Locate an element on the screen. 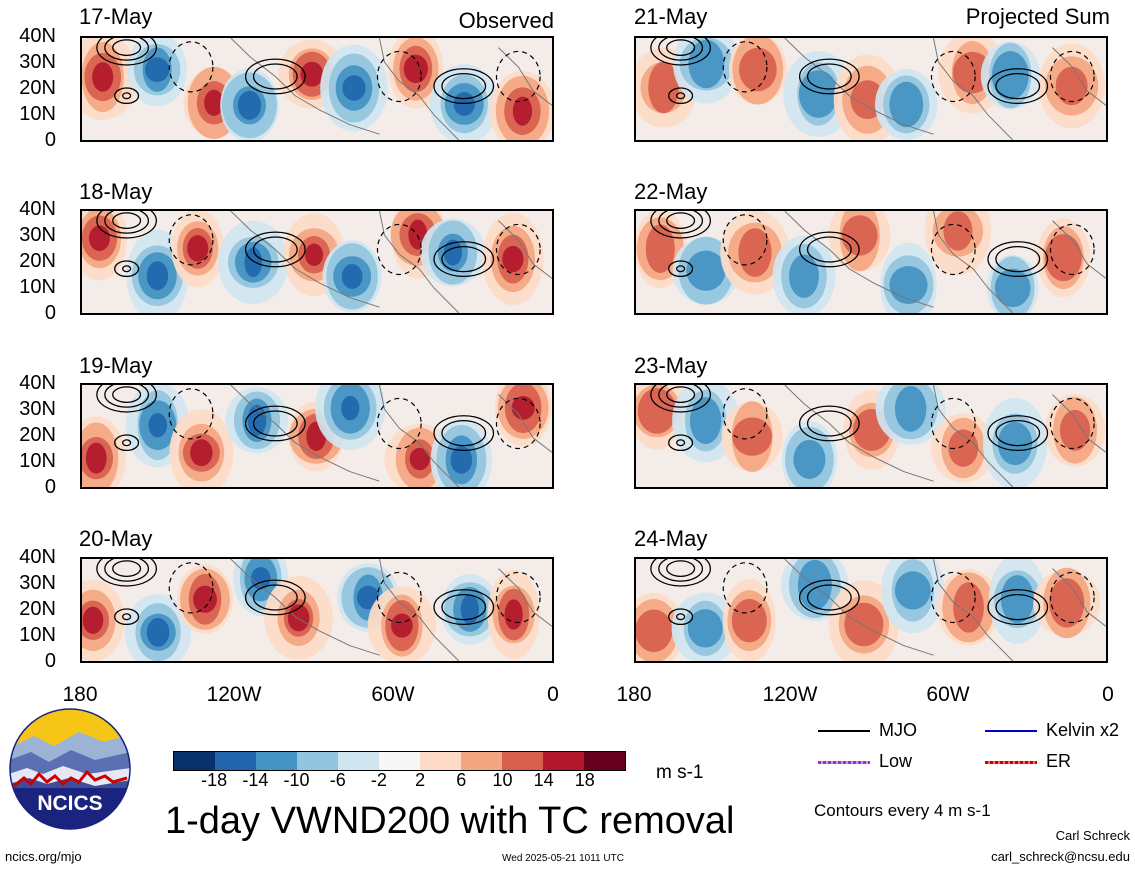 This screenshot has width=1135, height=871. x-tick-right-120w: 120W is located at coordinates (790, 694).